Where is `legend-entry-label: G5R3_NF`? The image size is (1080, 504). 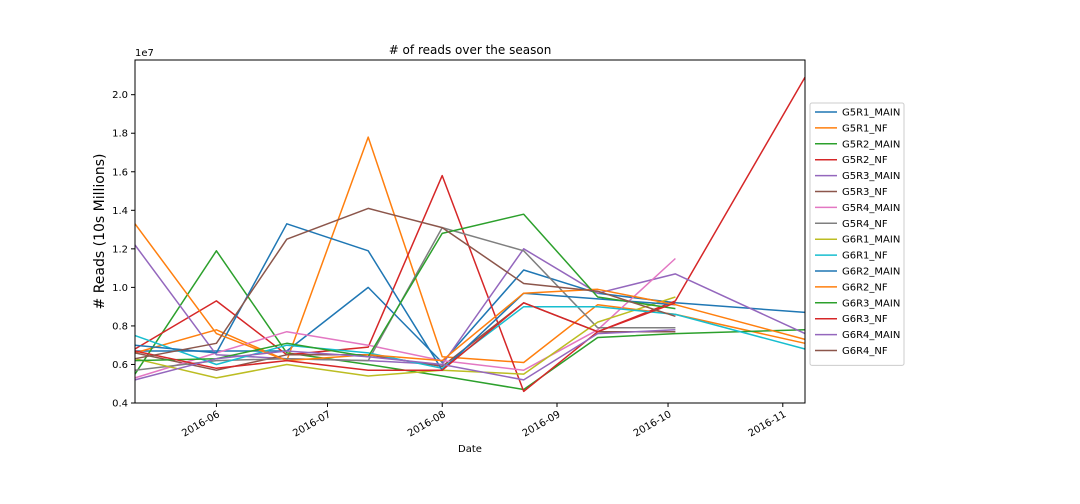
legend-entry-label: G5R3_NF is located at coordinates (865, 192).